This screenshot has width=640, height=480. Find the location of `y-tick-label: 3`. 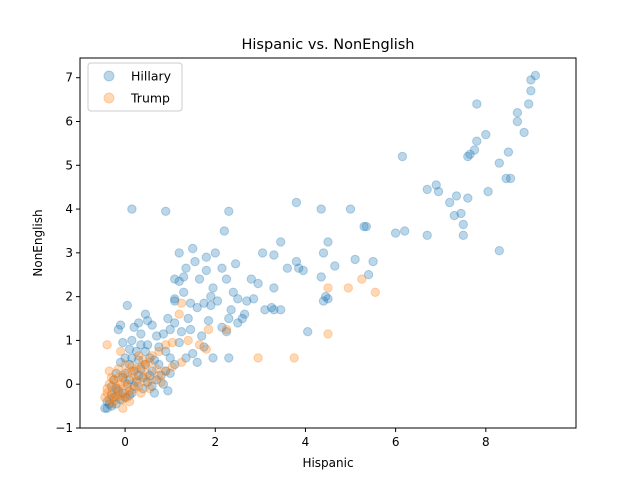

y-tick-label: 3 is located at coordinates (69, 253).